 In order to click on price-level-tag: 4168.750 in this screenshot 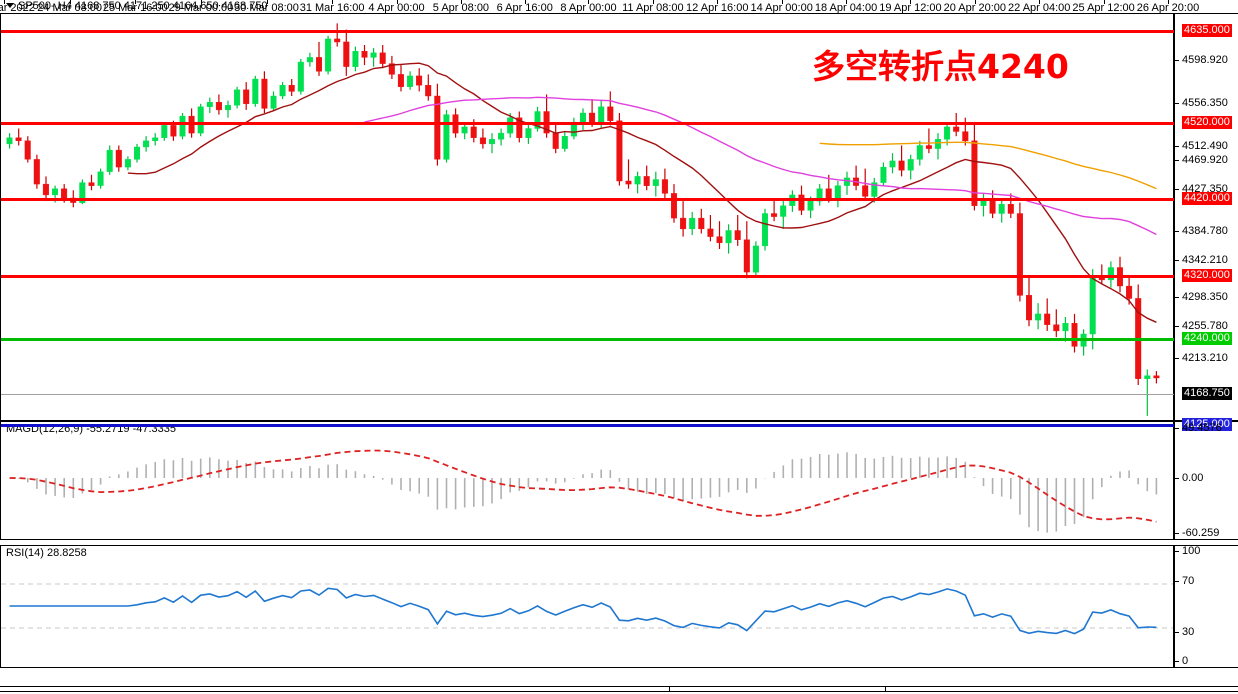, I will do `click(1207, 393)`.